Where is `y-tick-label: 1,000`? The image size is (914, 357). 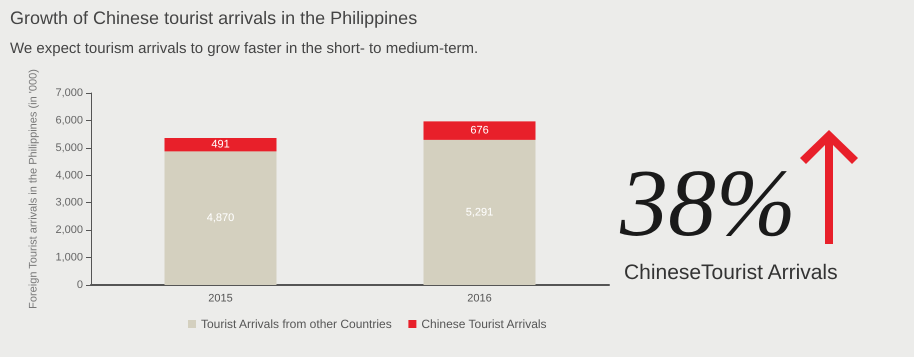 y-tick-label: 1,000 is located at coordinates (69, 258).